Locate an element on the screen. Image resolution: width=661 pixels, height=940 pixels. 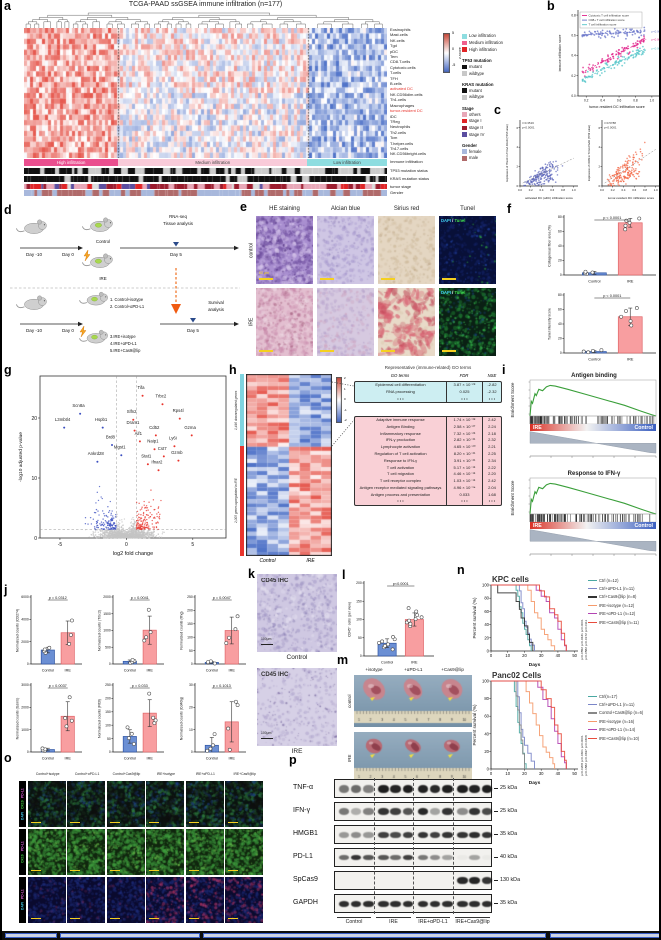
colorbar-tick: 1 is located at coordinates (345, 388).